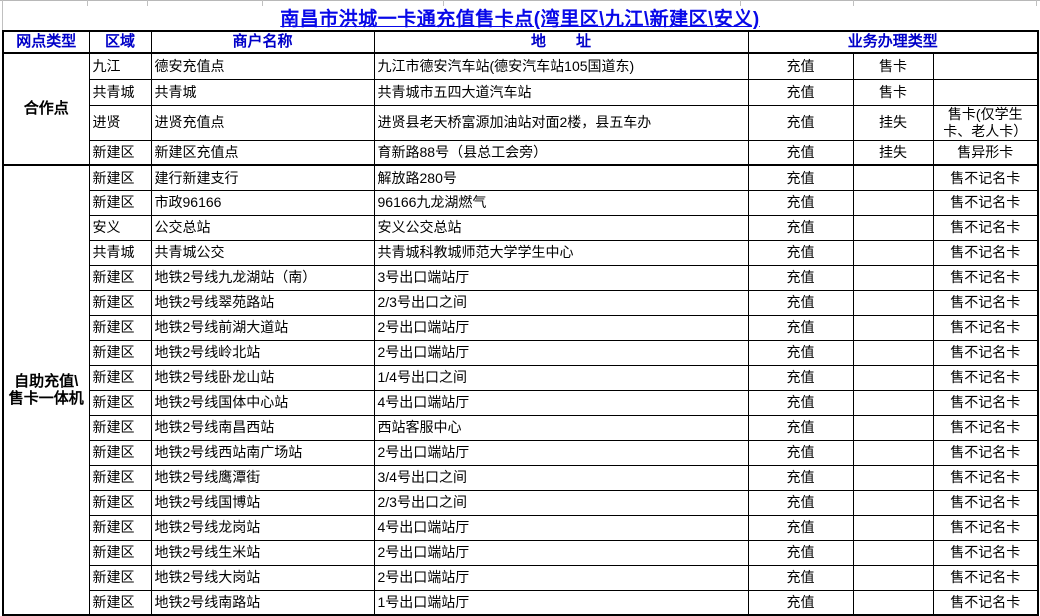 This screenshot has height=616, width=1040. Describe the element at coordinates (561, 352) in the screenshot. I see `cell-address: 2号出口端站厅` at that location.